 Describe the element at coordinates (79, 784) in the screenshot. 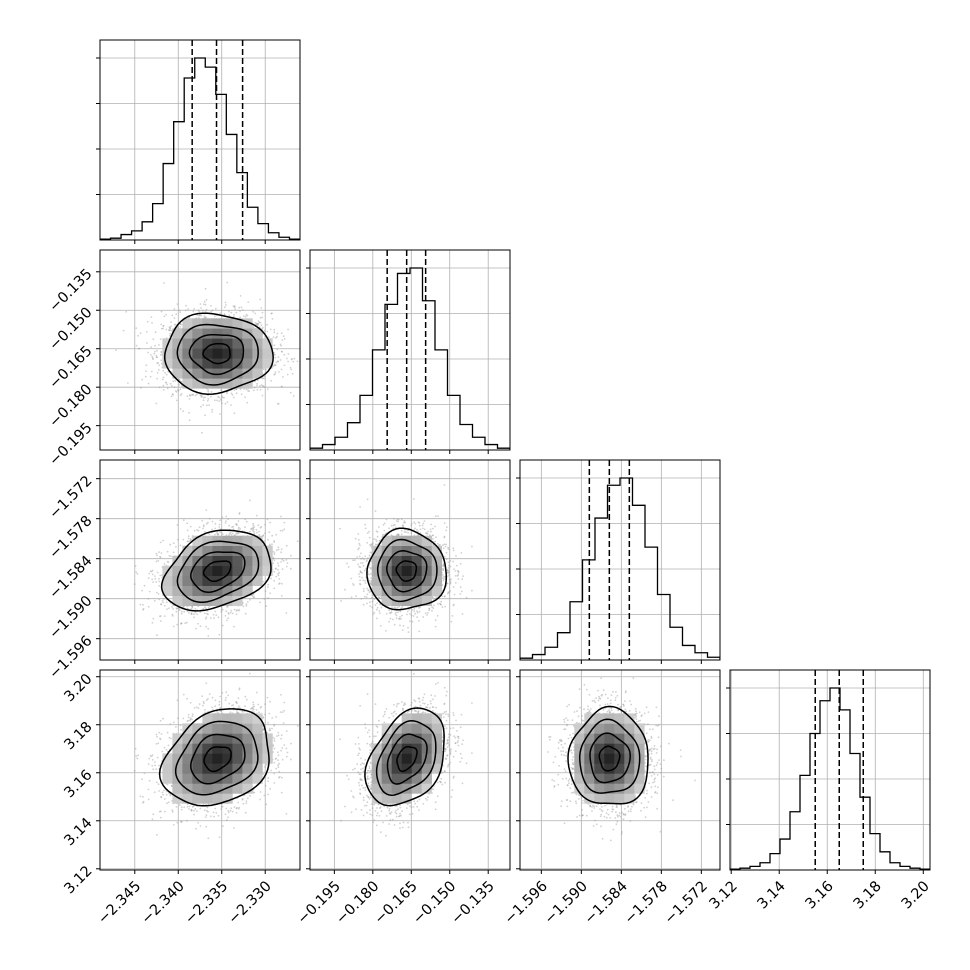

I see `y-tick-label: 3.16` at that location.